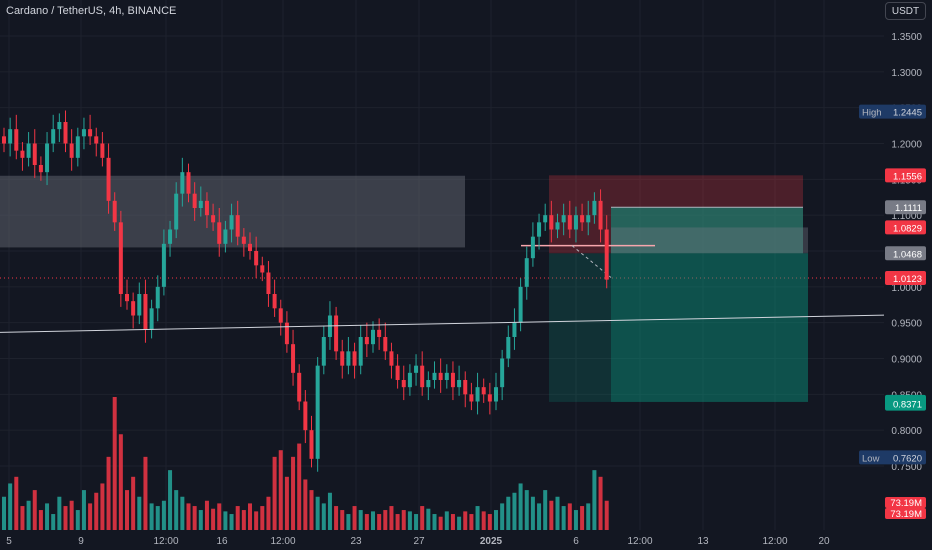 Image resolution: width=932 pixels, height=550 pixels. Describe the element at coordinates (418, 541) in the screenshot. I see `time-axis: 5 9 12:00 16 12:00 23 27 2025 6 12:00 13 12:00 20` at that location.